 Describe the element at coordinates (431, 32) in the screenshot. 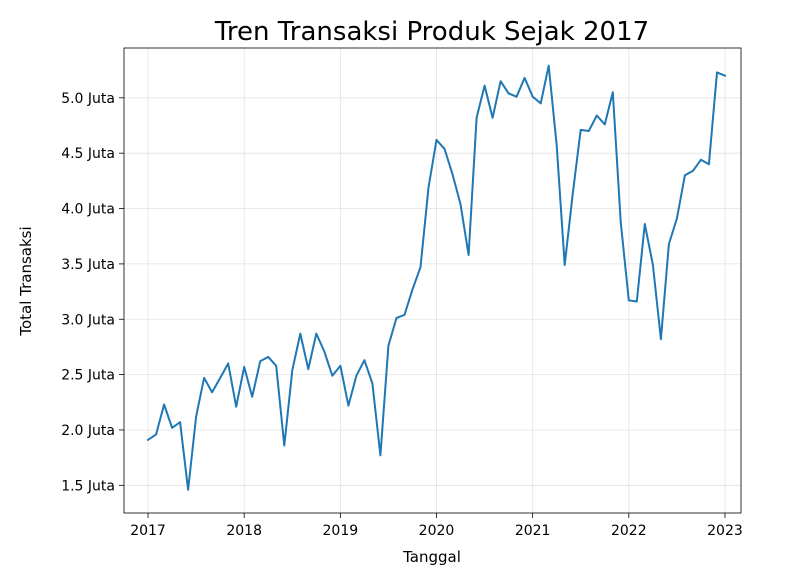

I see `chart-title: Tren Transaksi Produk Sejak 2017` at that location.